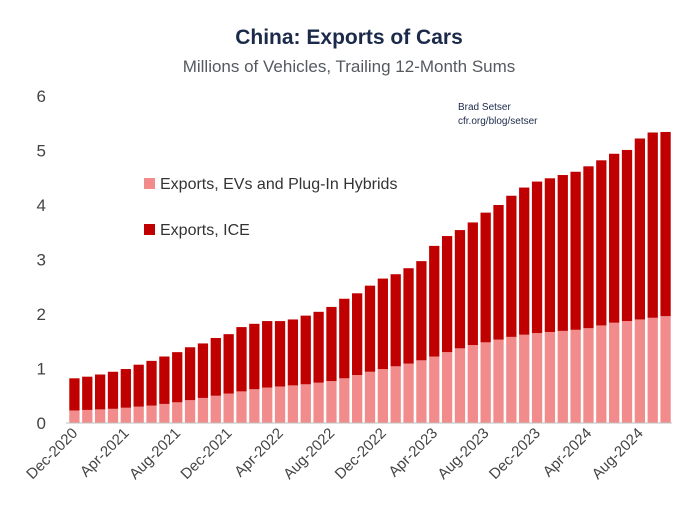 Image resolution: width=698 pixels, height=527 pixels. Describe the element at coordinates (149, 183) in the screenshot. I see `legend-swatch-ev` at that location.